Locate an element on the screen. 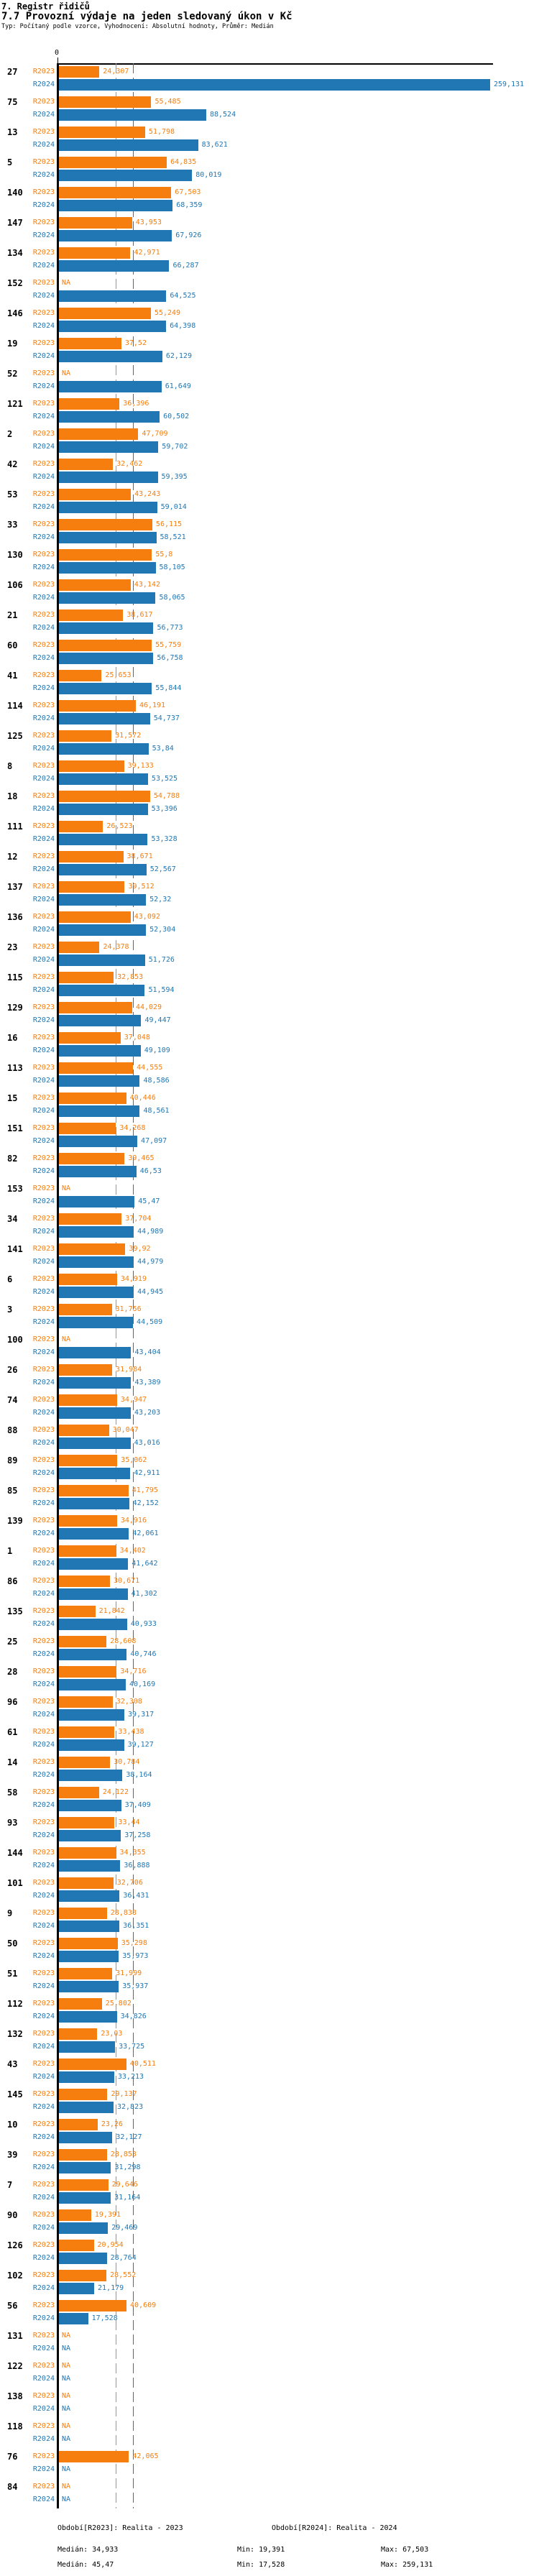 This screenshot has width=539, height=2576. value-label: 21,179 is located at coordinates (111, 2288).